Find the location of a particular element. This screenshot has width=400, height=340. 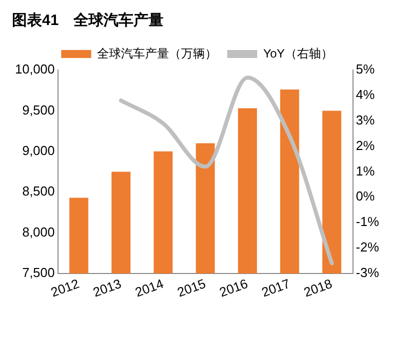

y2-tick-label: -3% is located at coordinates (368, 272).